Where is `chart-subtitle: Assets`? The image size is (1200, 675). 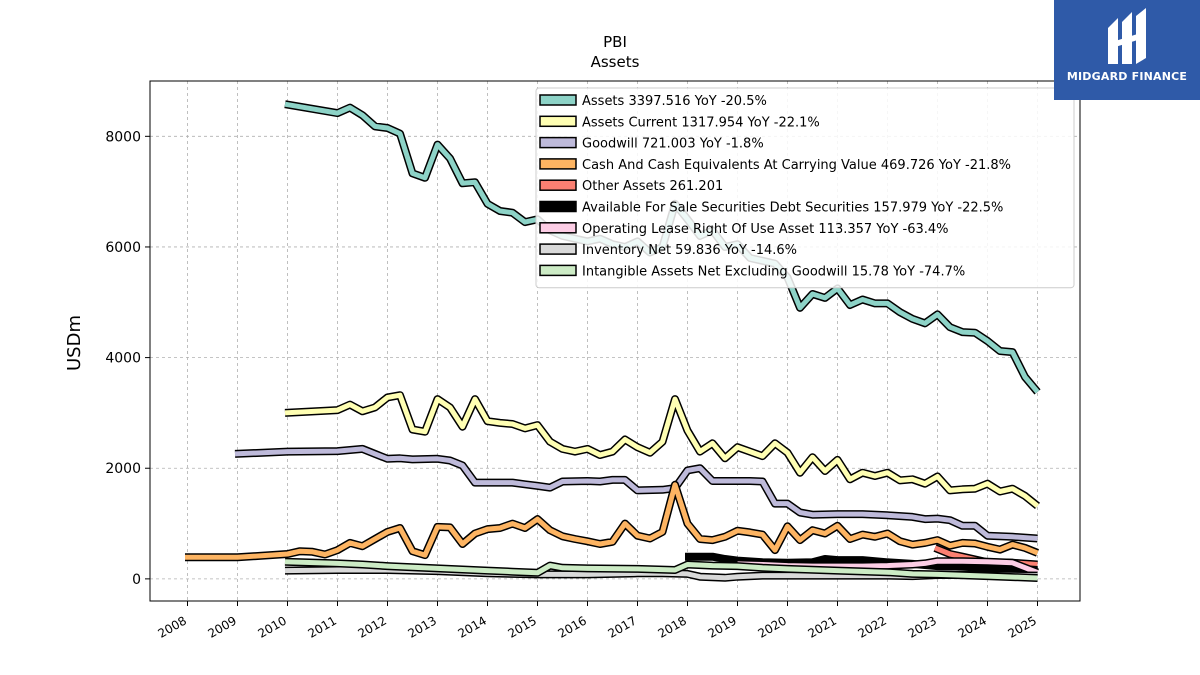
chart-subtitle: Assets is located at coordinates (615, 62).